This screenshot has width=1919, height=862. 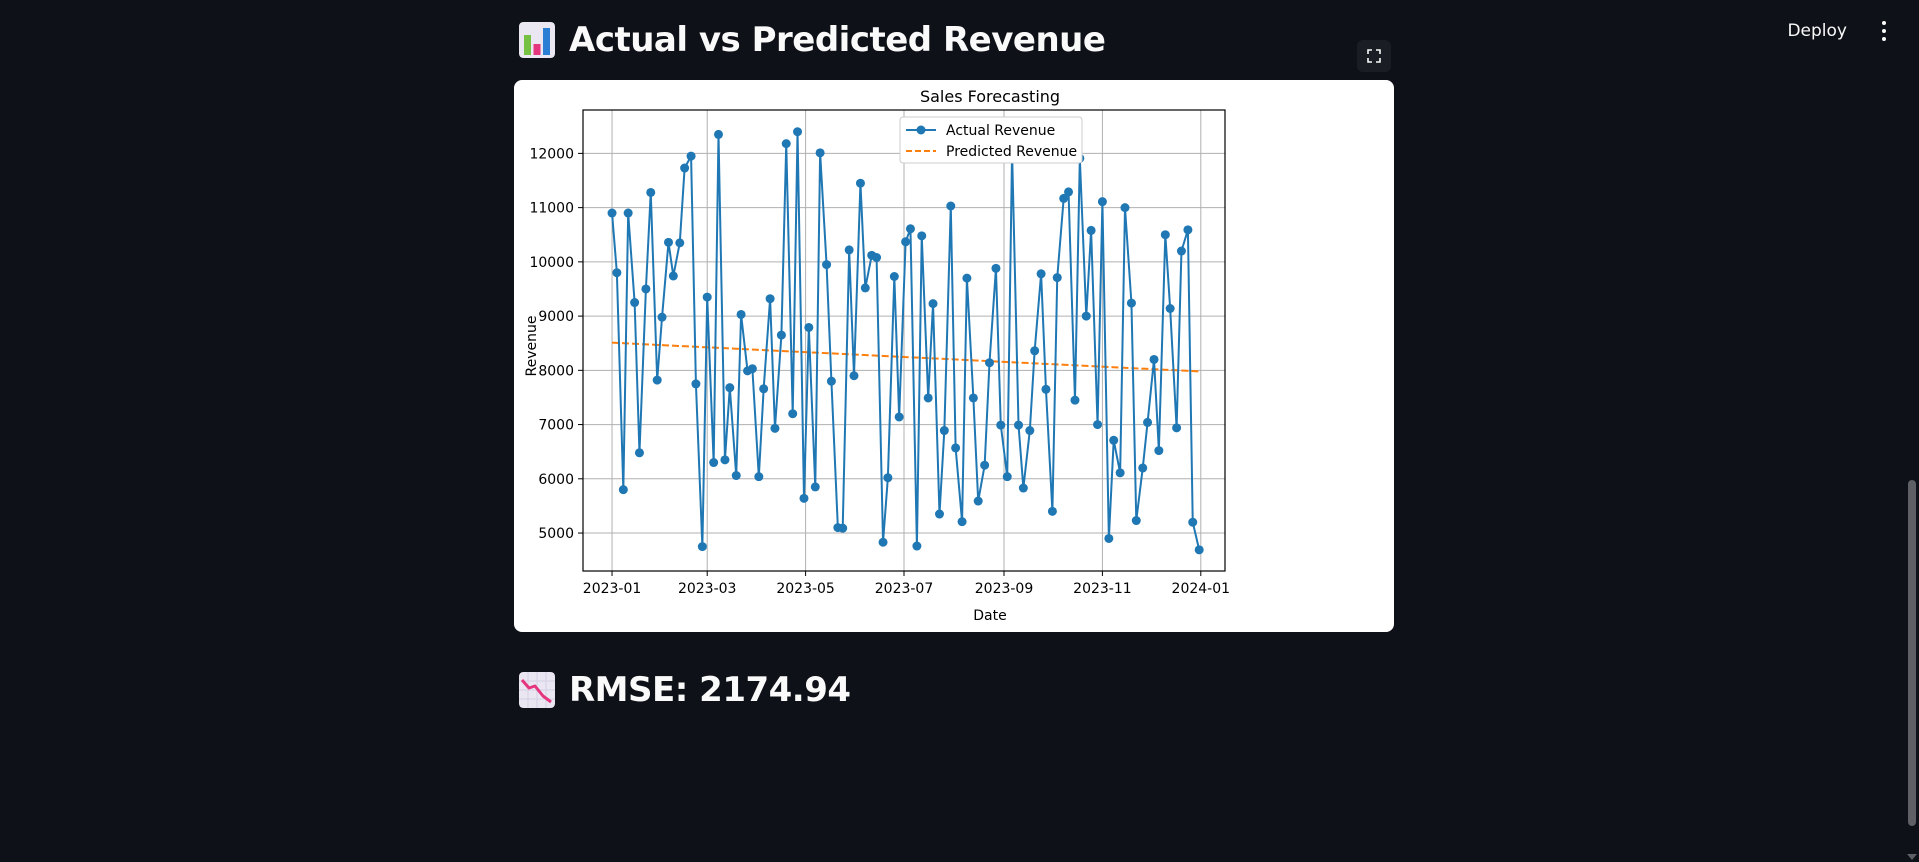 I want to click on y-tick-label: 6000, so click(x=556, y=480).